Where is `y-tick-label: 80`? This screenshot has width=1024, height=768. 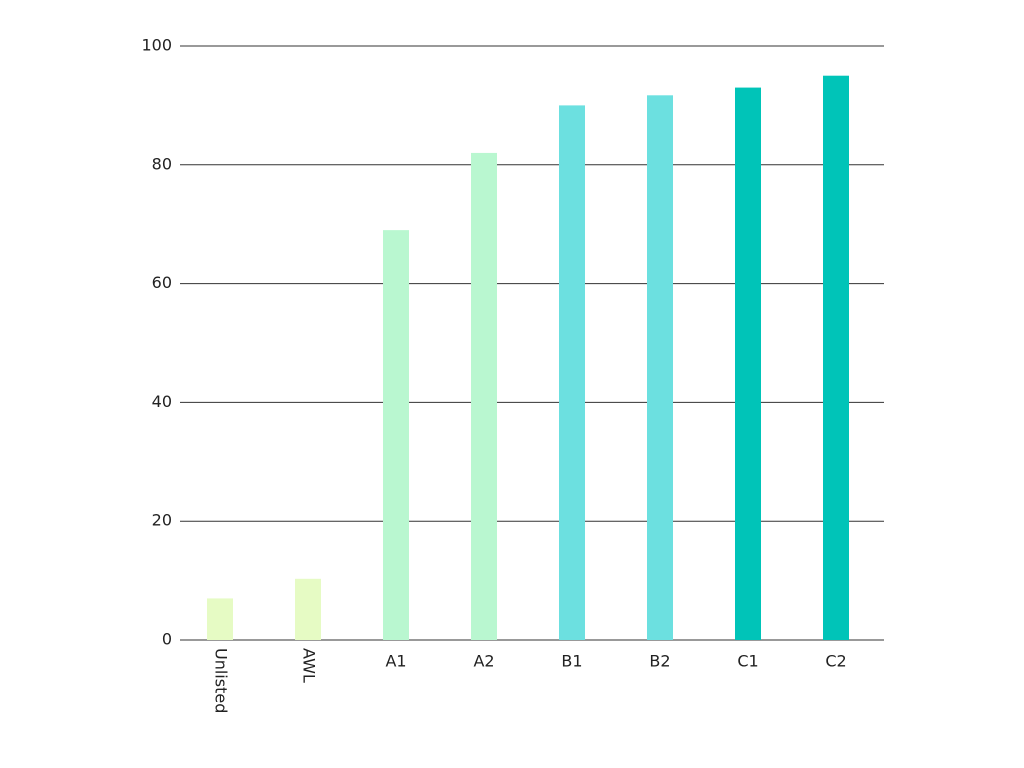
y-tick-label: 80 is located at coordinates (162, 163).